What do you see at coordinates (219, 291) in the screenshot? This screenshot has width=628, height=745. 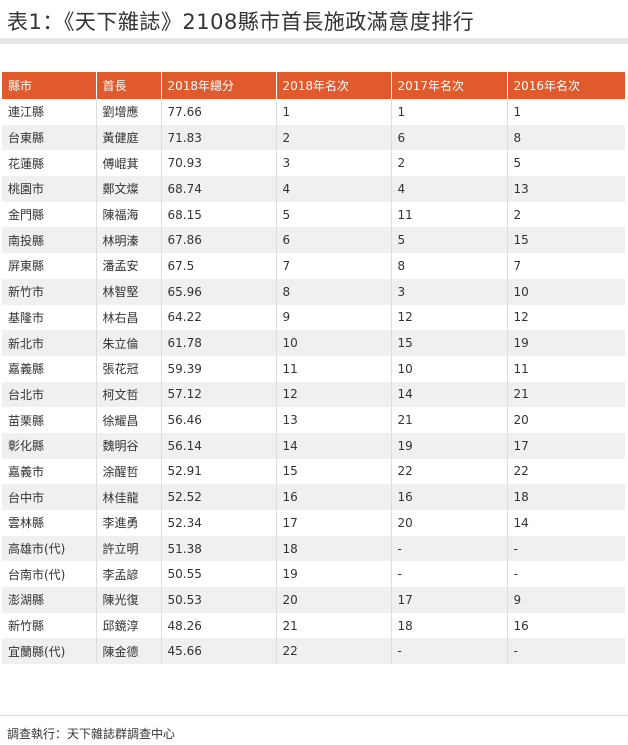 I see `cell-2018-score: 65.96` at bounding box center [219, 291].